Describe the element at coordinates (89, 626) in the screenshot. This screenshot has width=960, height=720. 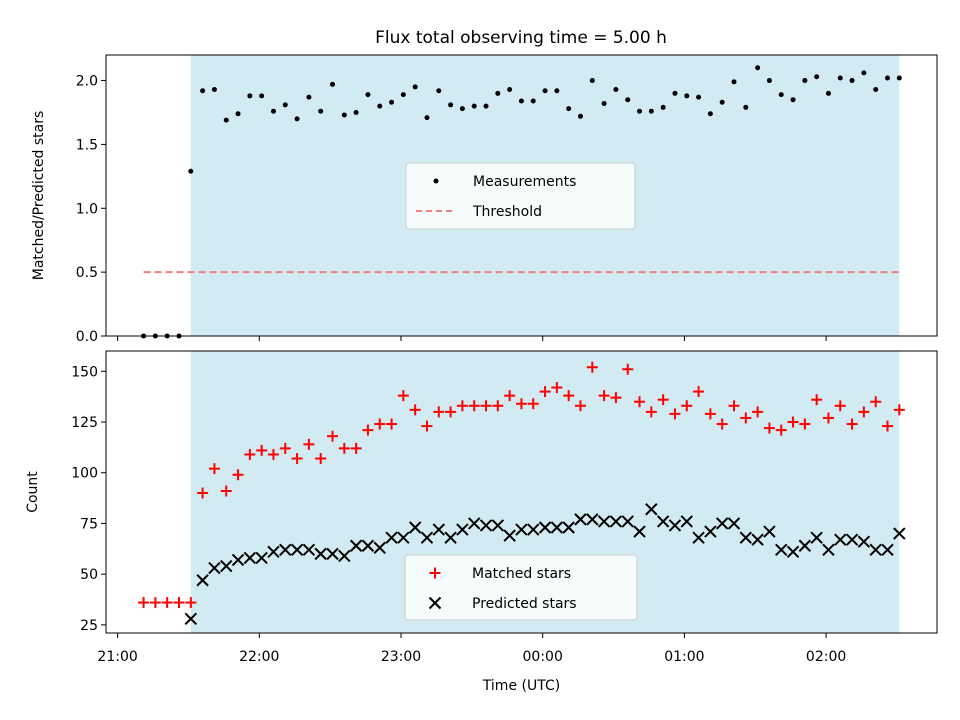
I see `y-tick-label: 25` at that location.